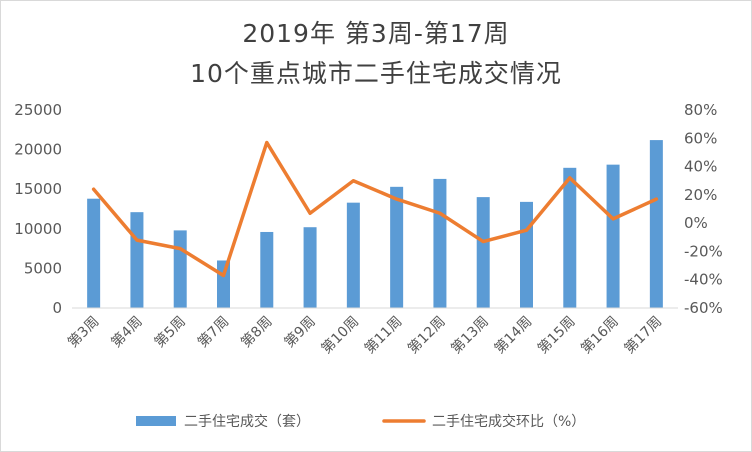 This screenshot has width=752, height=452. I want to click on right-tick-label: -40%, so click(703, 280).